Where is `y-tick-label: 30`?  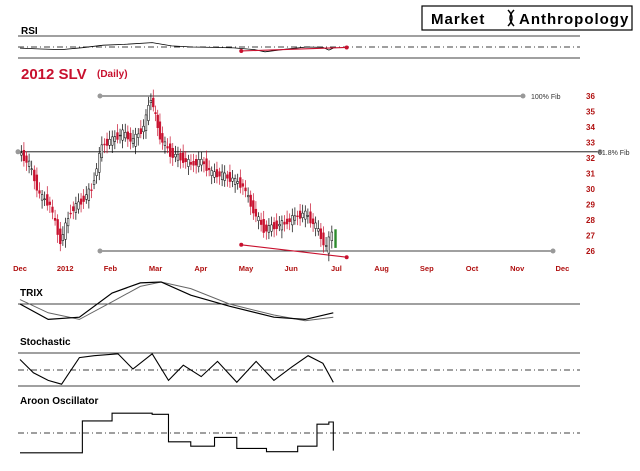 y-tick-label: 30 is located at coordinates (590, 189).